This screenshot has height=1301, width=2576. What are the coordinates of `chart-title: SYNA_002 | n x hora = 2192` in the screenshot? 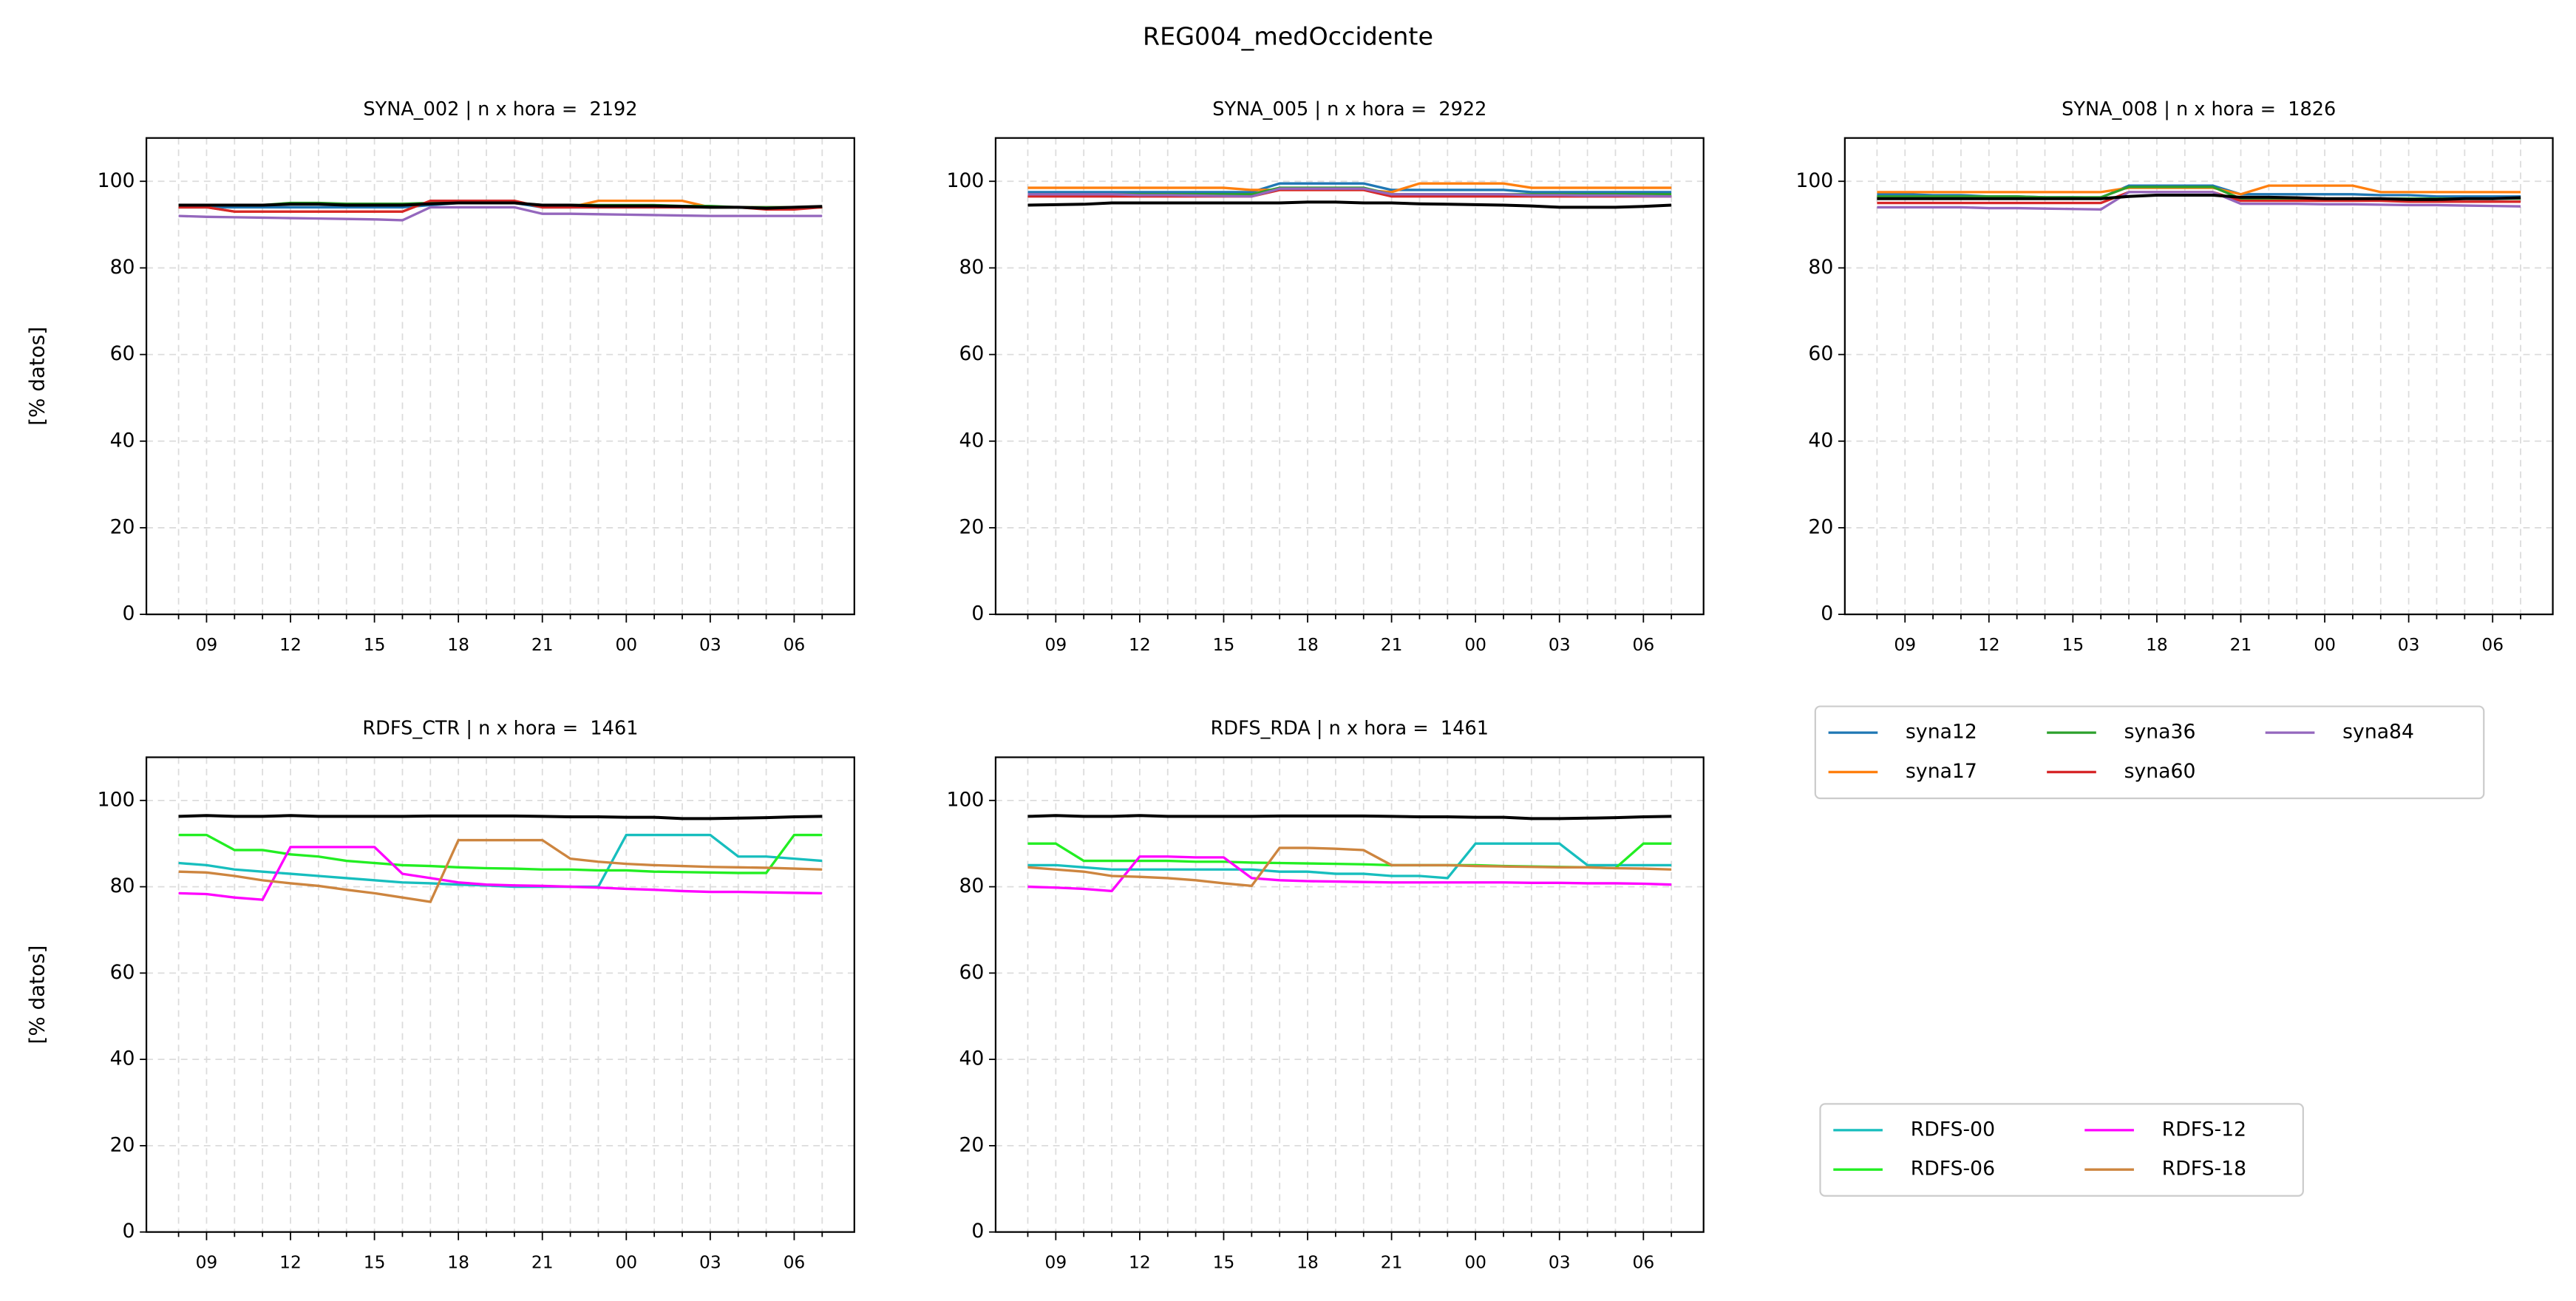 It's located at (500, 109).